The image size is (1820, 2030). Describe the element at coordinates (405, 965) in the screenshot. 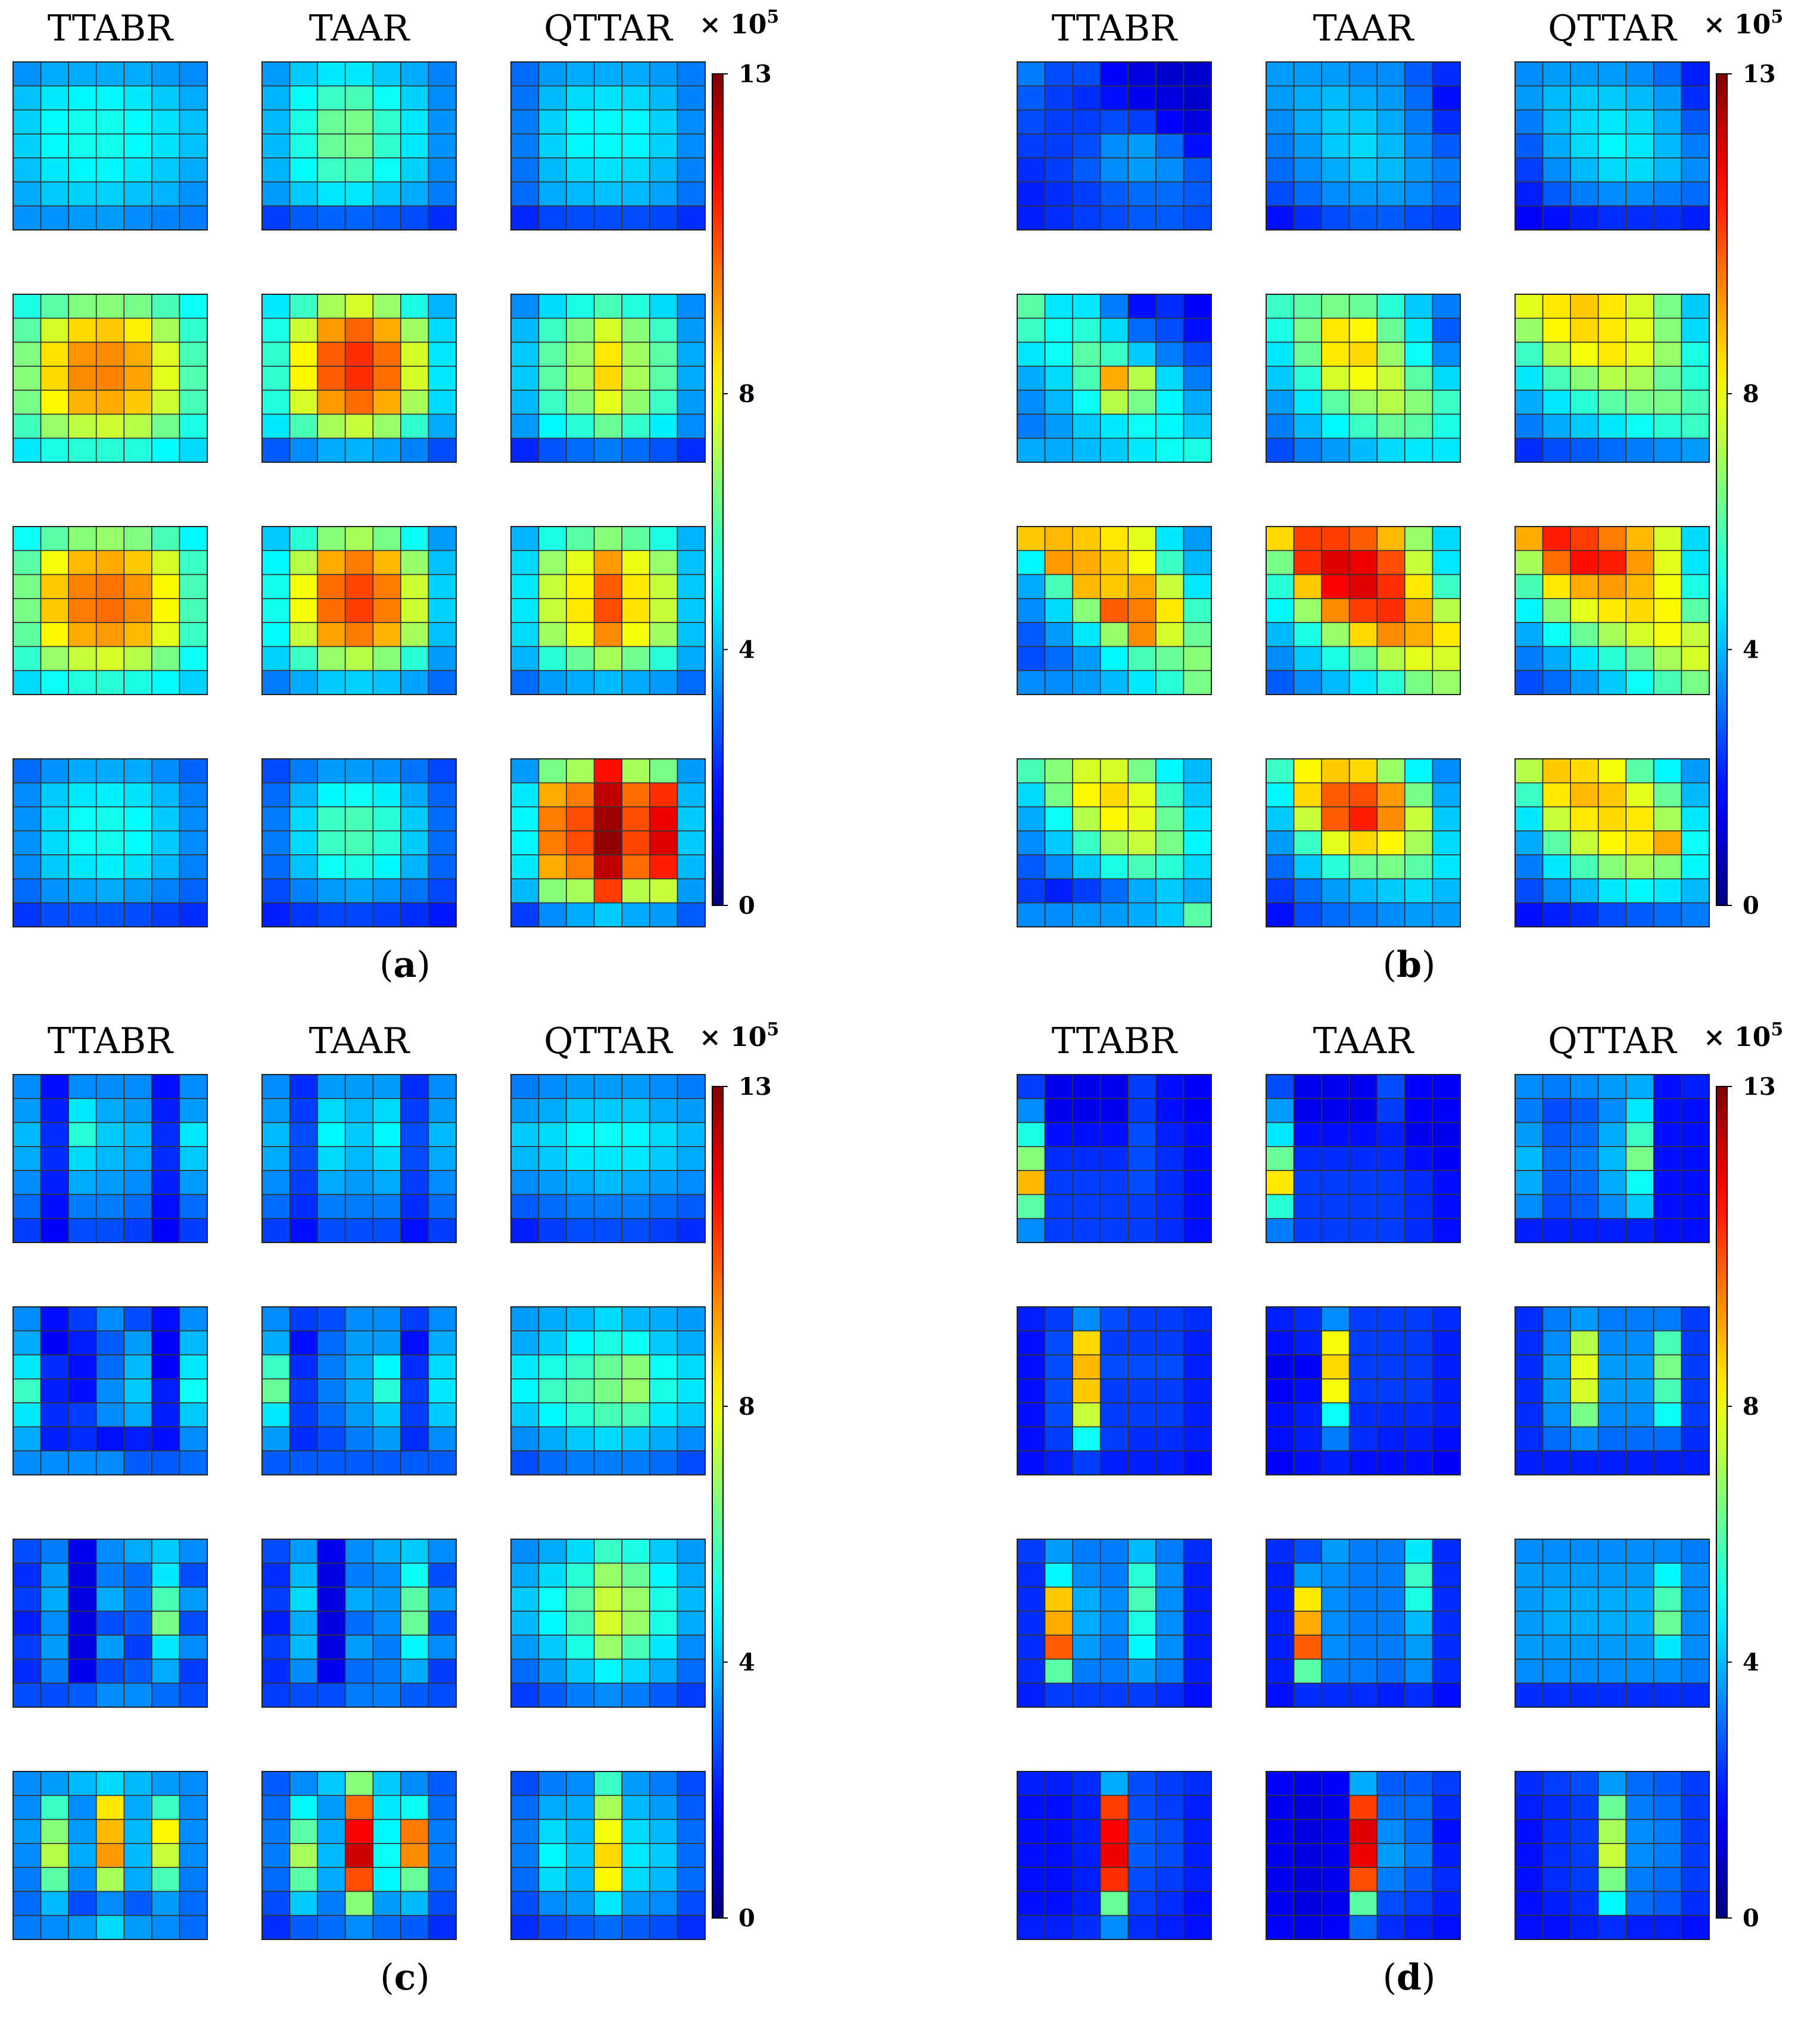

I see `panel-label: (a)` at that location.